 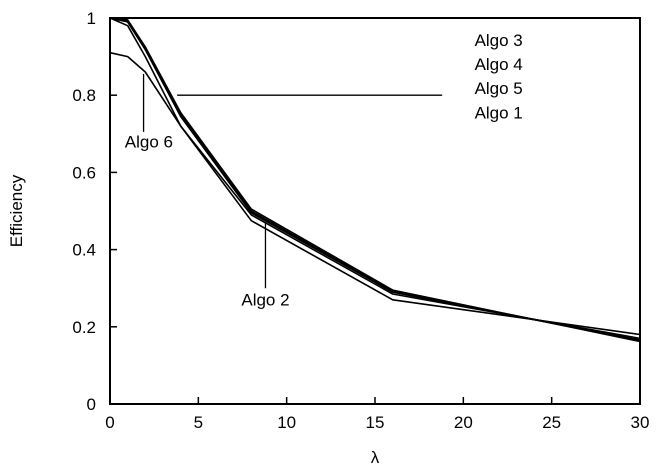 What do you see at coordinates (463, 422) in the screenshot?
I see `x-tick-label: 20` at bounding box center [463, 422].